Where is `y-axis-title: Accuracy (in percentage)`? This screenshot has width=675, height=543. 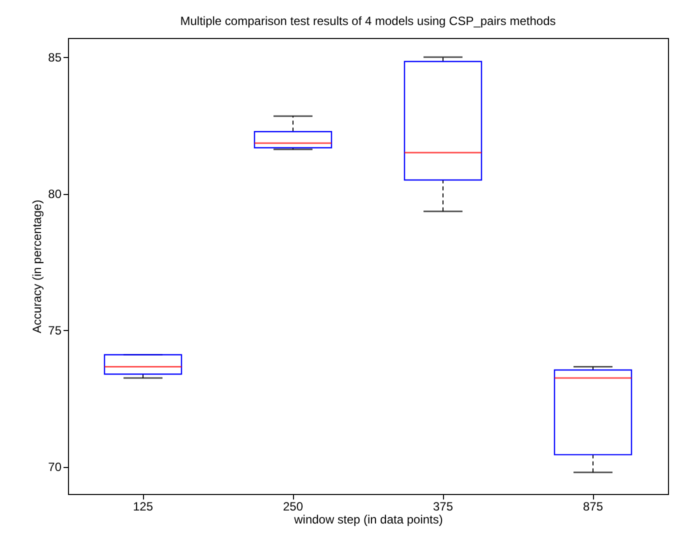 y-axis-title: Accuracy (in percentage) is located at coordinates (37, 267).